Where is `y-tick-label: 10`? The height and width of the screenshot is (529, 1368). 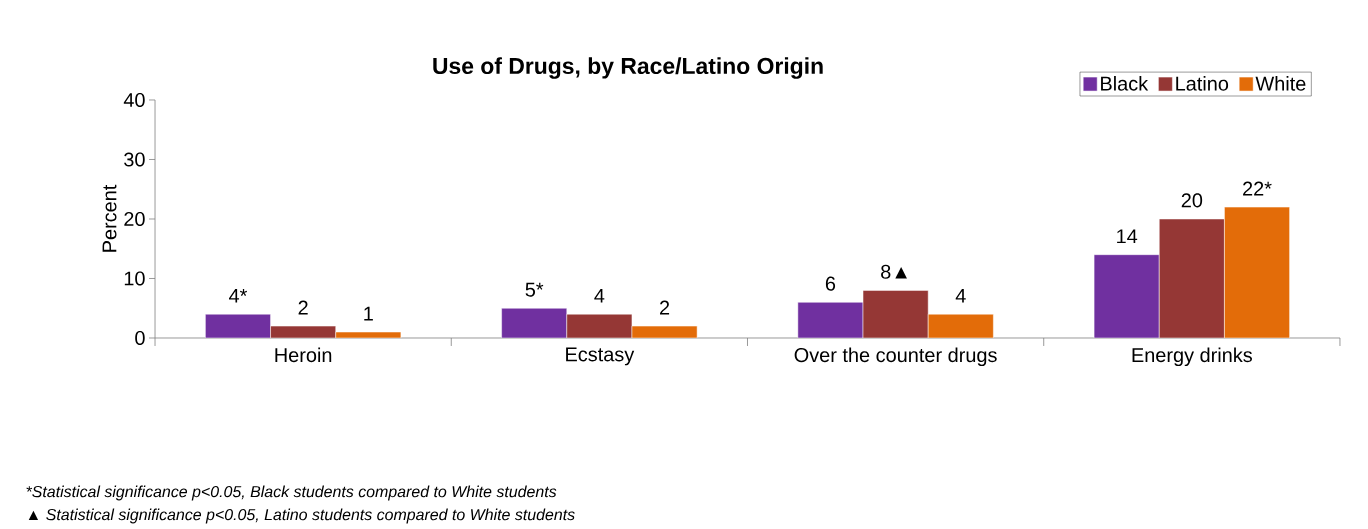
y-tick-label: 10 is located at coordinates (134, 278).